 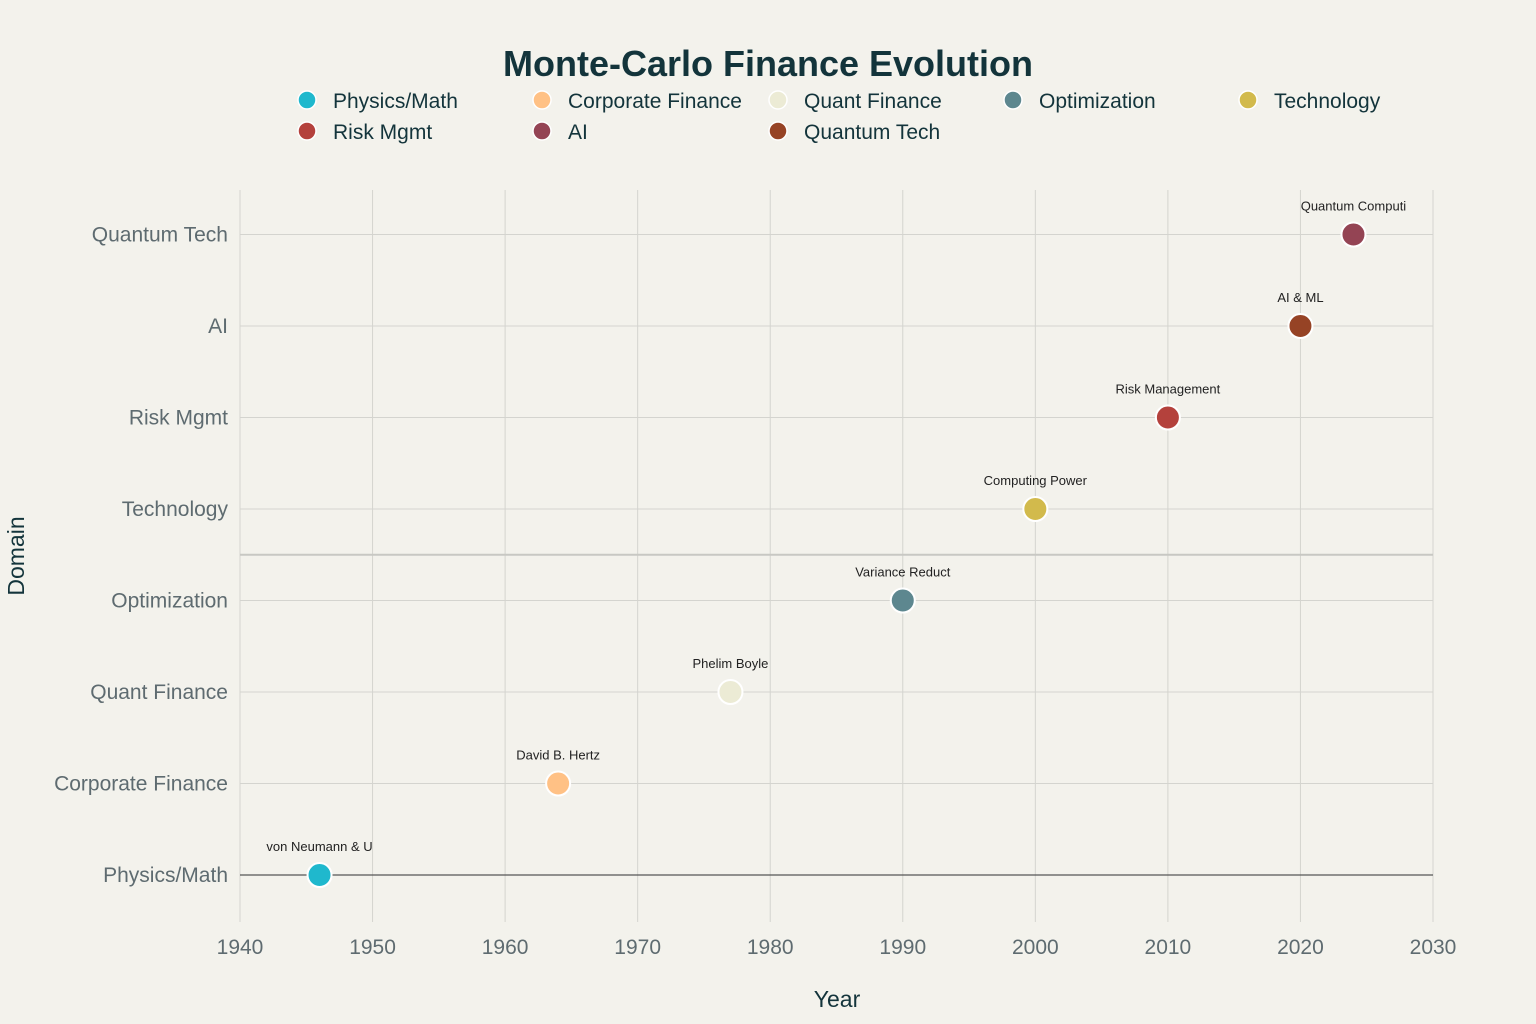 What do you see at coordinates (372, 947) in the screenshot?
I see `x-tick-1950: 1950` at bounding box center [372, 947].